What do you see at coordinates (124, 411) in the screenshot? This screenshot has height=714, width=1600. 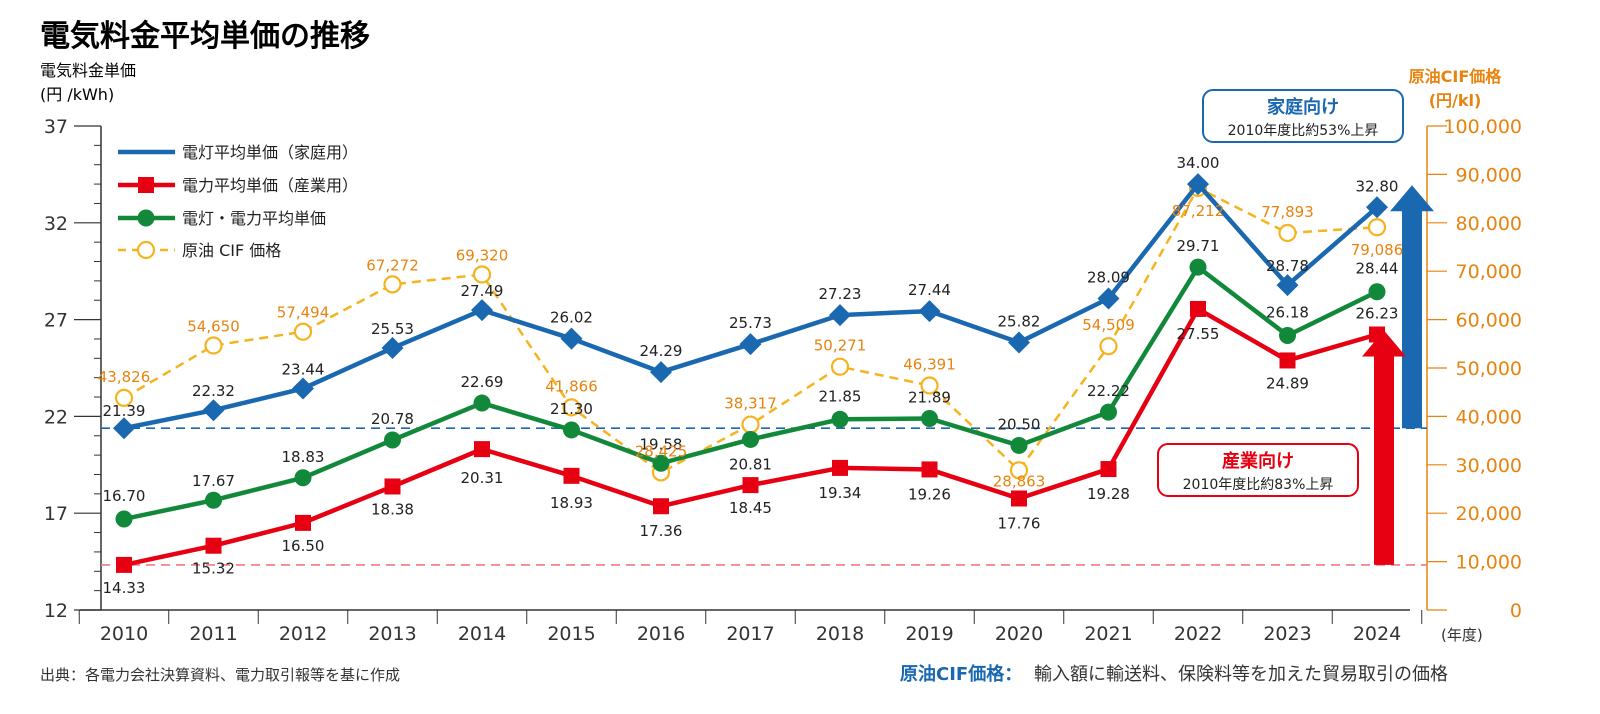 I see `household-data-label: 21.39` at bounding box center [124, 411].